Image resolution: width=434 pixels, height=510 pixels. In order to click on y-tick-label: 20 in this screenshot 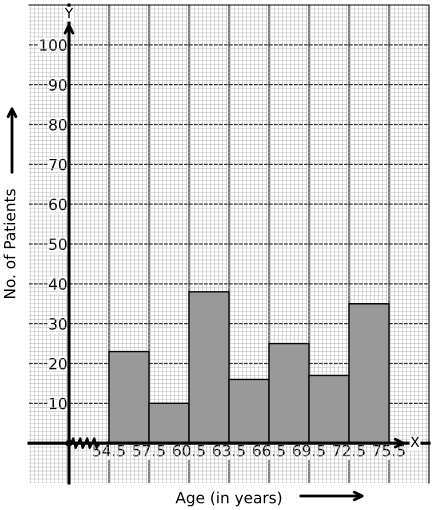, I will do `click(58, 364)`.